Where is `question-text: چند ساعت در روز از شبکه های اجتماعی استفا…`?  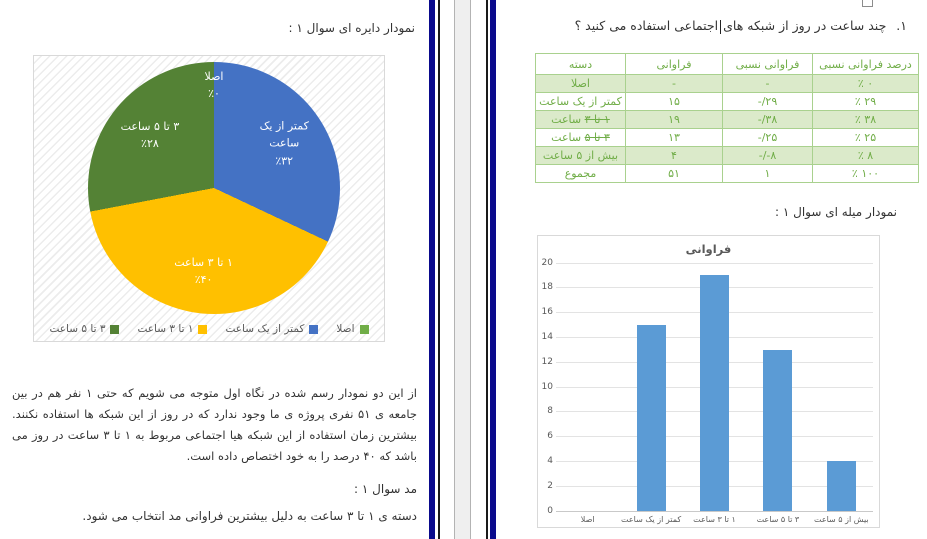 question-text: چند ساعت در روز از شبکه های اجتماعی استفا… is located at coordinates (730, 26).